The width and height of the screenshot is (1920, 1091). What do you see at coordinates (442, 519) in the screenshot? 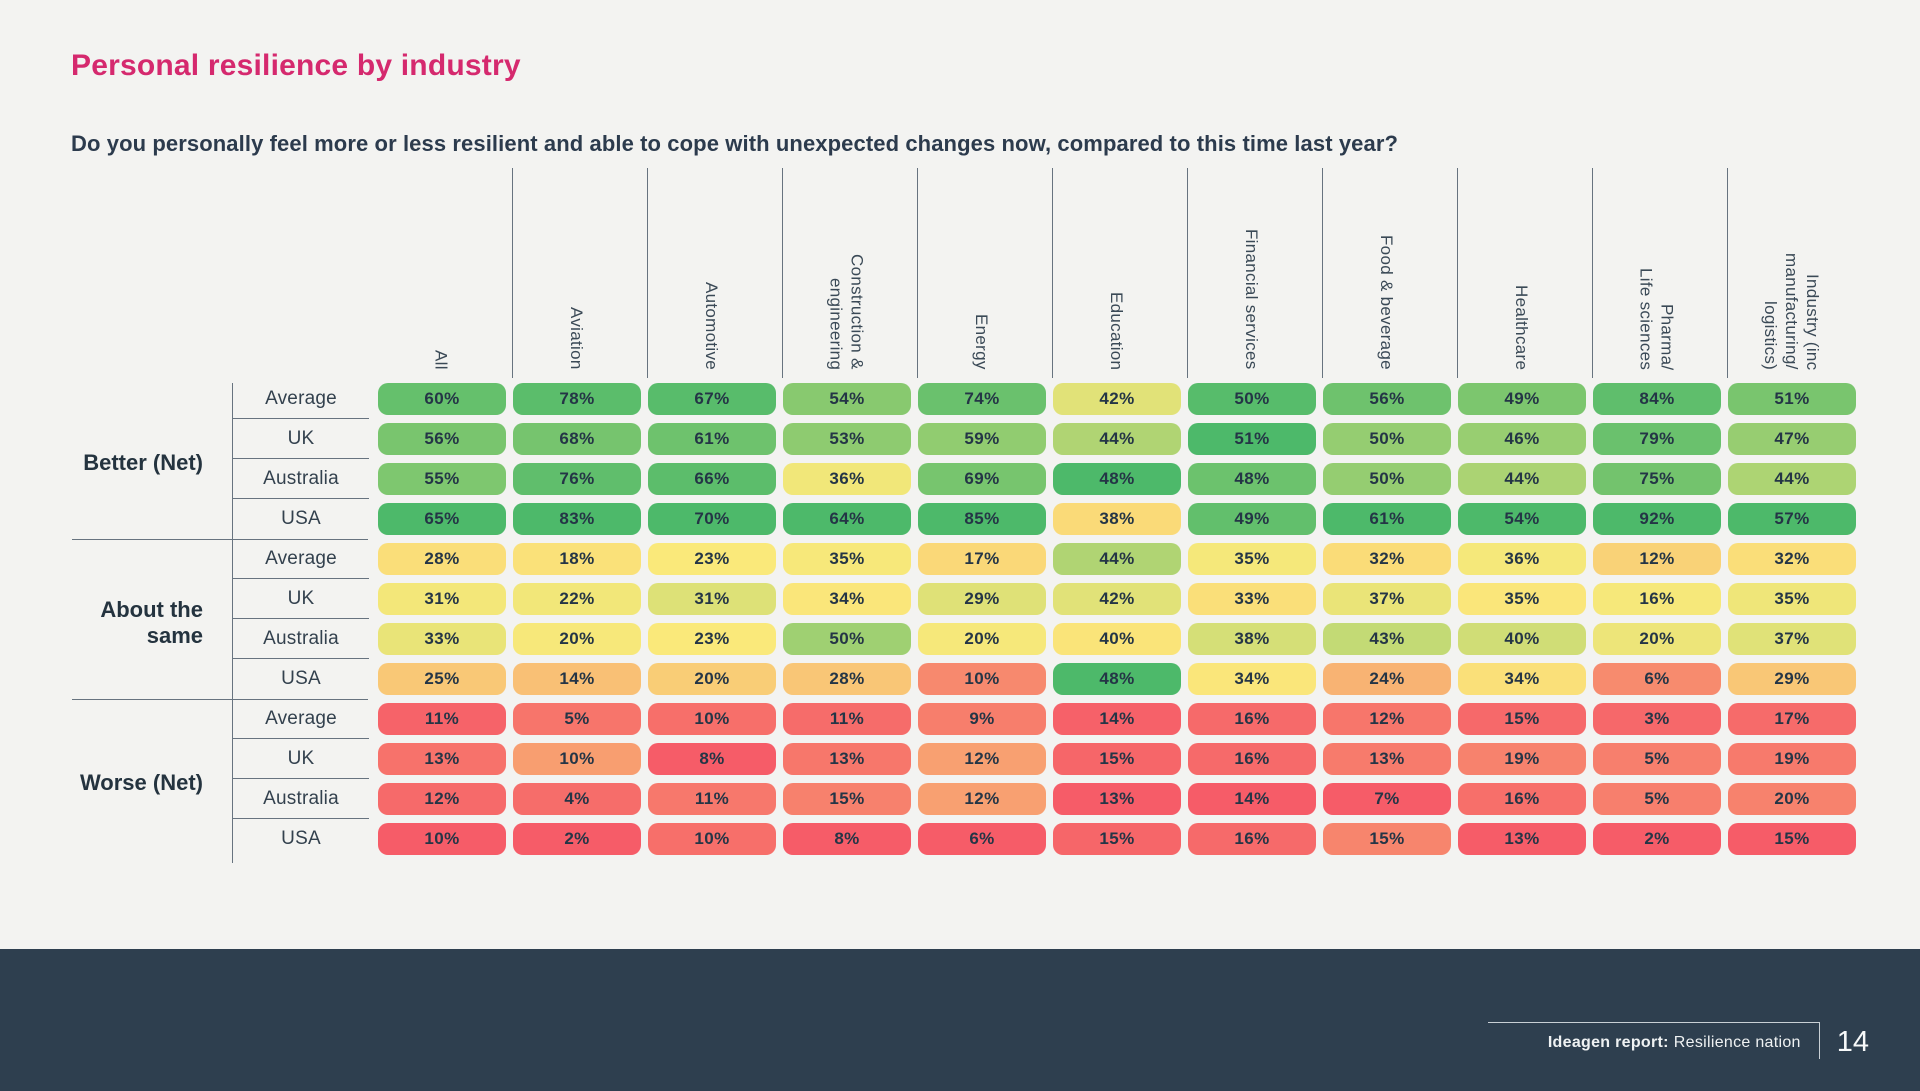
I see `heatmap-cell: 65%` at bounding box center [442, 519].